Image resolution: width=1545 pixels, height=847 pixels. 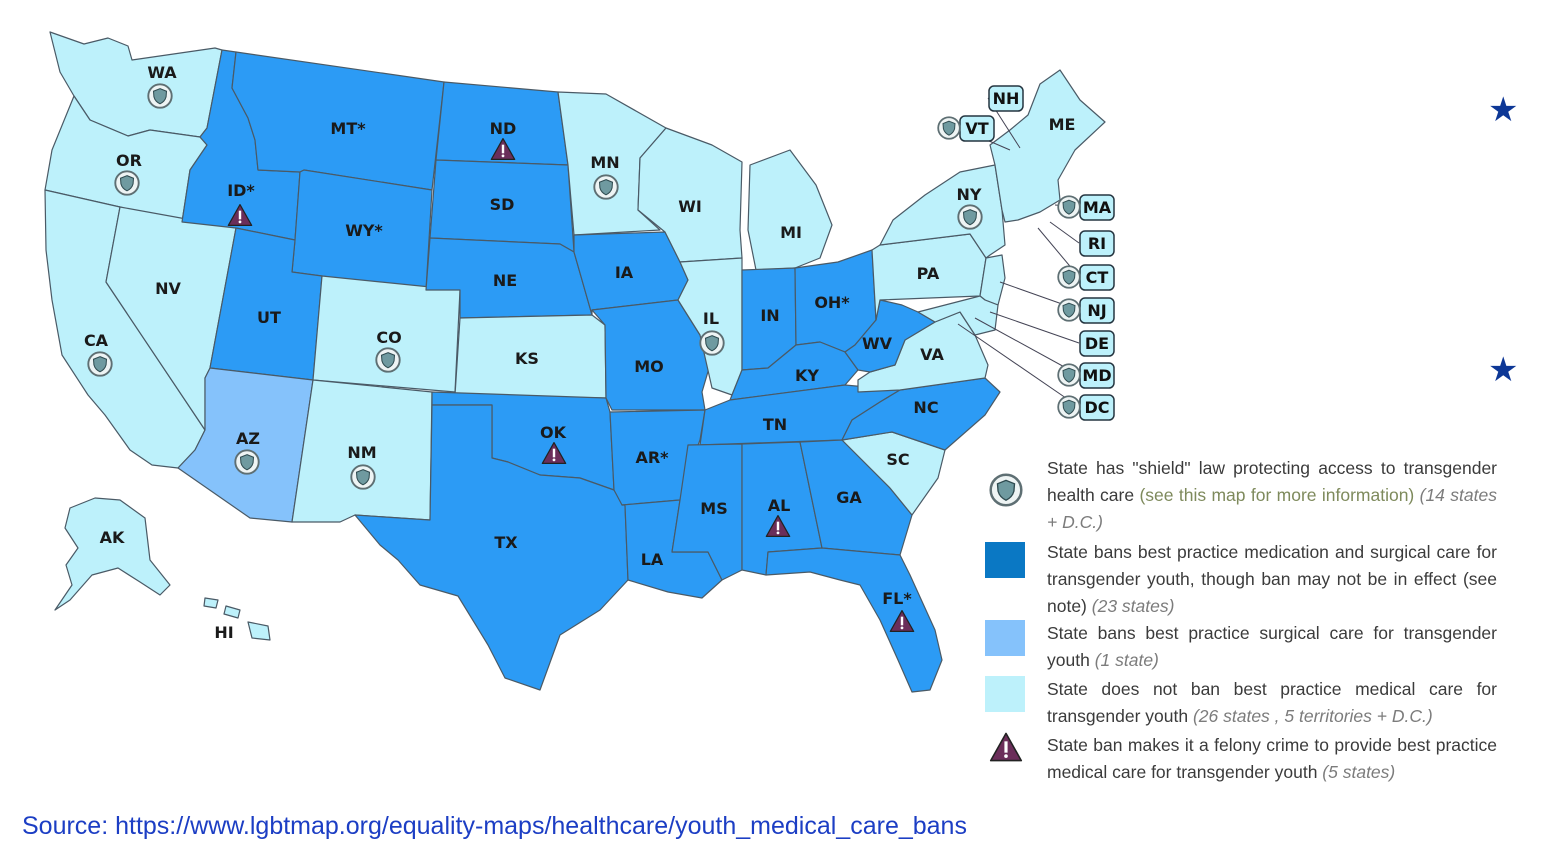 What do you see at coordinates (1097, 207) in the screenshot?
I see `callout-label-ma: MA` at bounding box center [1097, 207].